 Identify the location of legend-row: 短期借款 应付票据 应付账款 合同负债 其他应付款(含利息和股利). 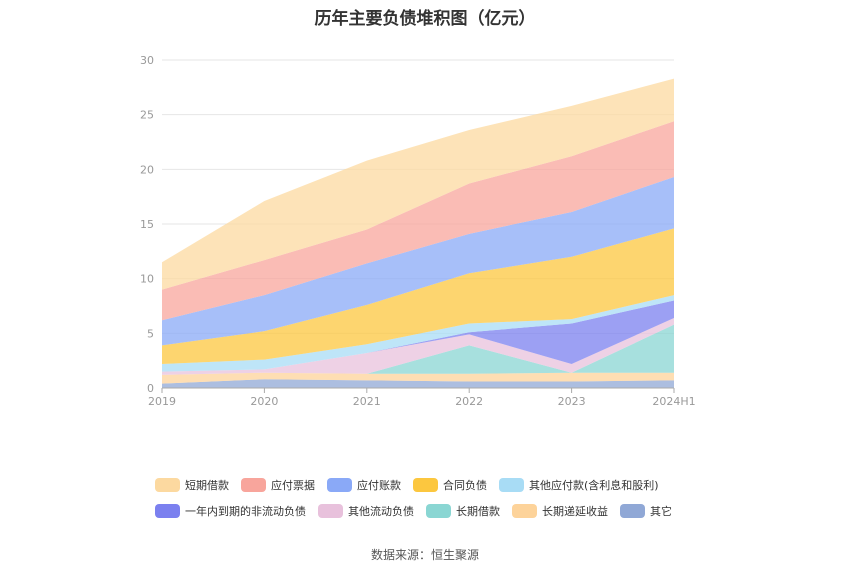
(435, 485).